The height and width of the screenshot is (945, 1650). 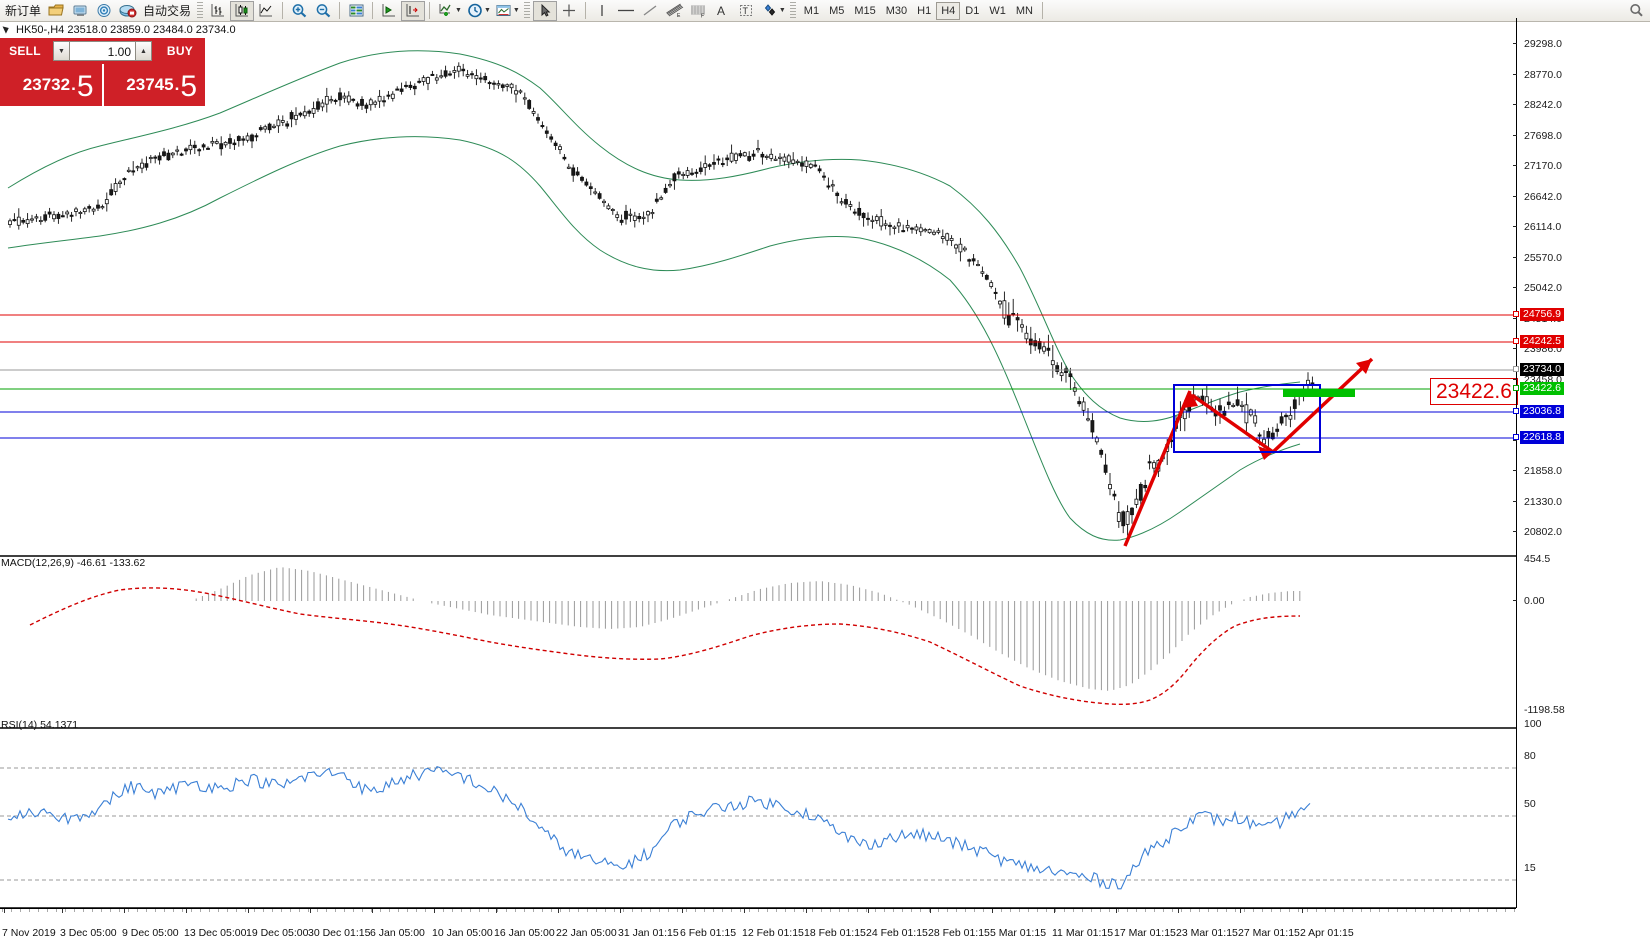 I want to click on folder-icon, so click(x=56, y=11).